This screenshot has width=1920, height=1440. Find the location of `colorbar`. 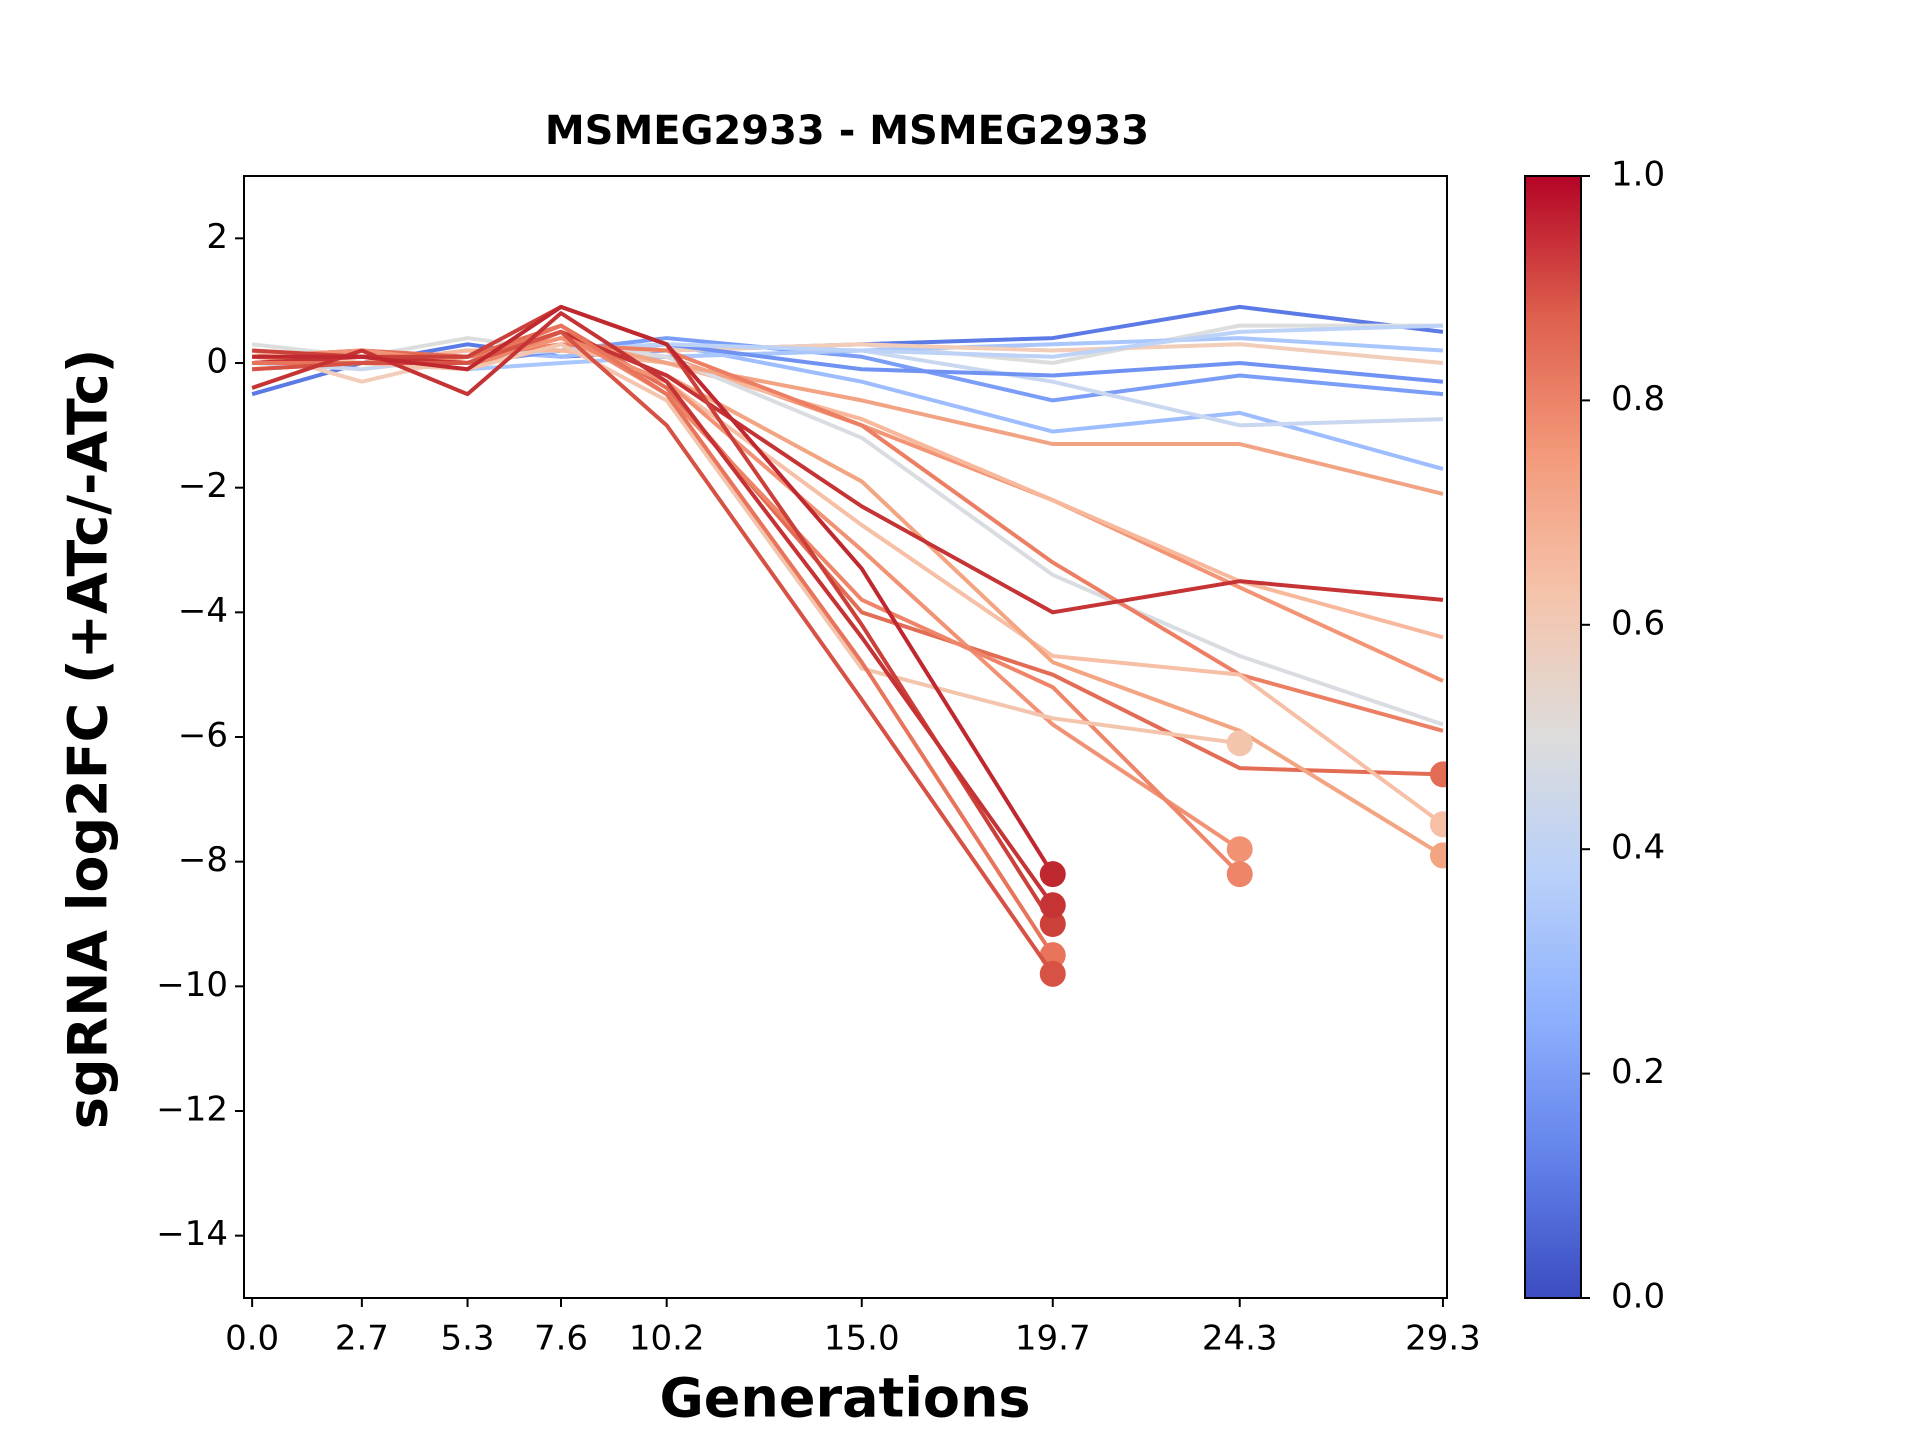

colorbar is located at coordinates (1553, 737).